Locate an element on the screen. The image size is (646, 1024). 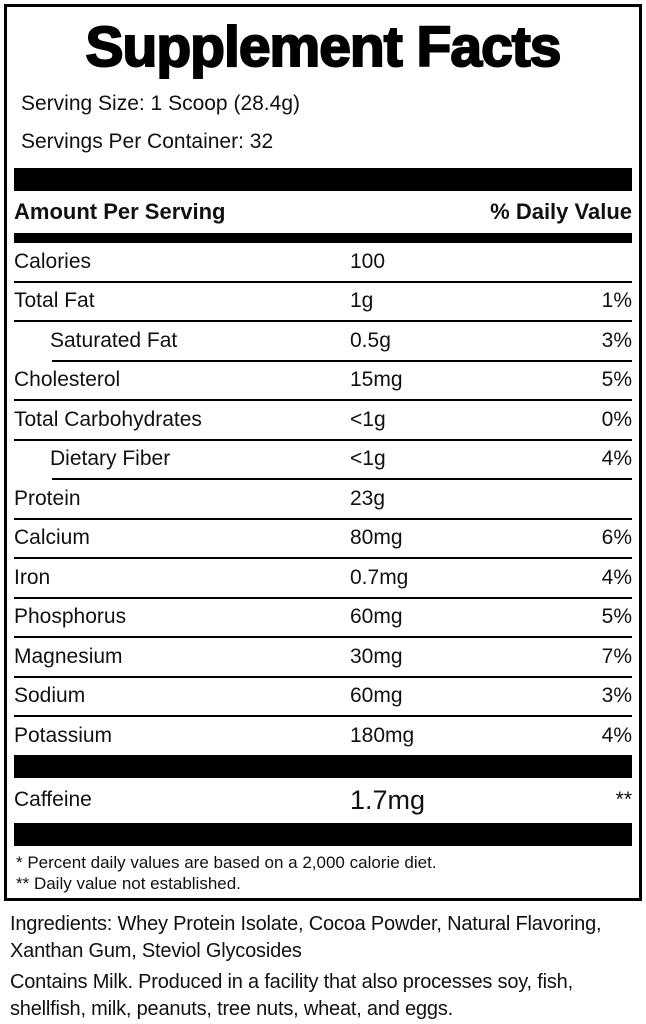
divider-bar-thick-bottom is located at coordinates (323, 834).